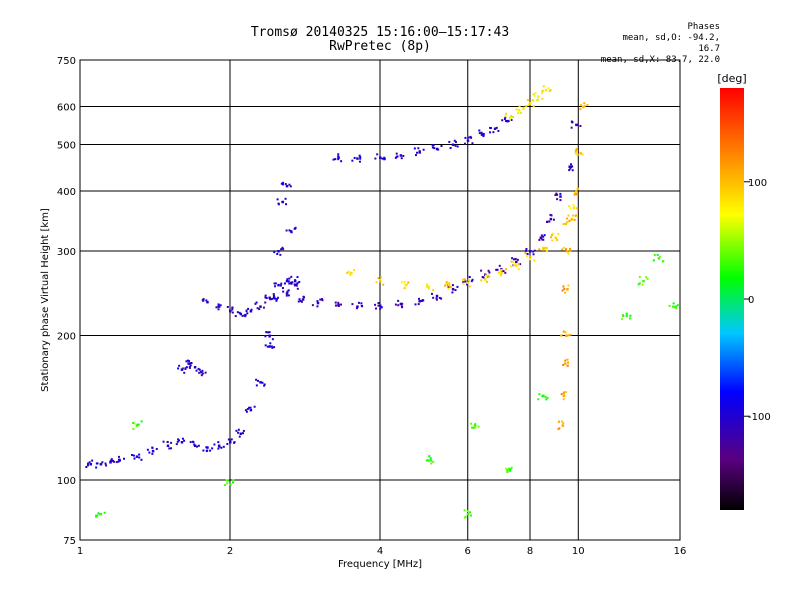  I want to click on y-tick-label: 200, so click(66, 337).